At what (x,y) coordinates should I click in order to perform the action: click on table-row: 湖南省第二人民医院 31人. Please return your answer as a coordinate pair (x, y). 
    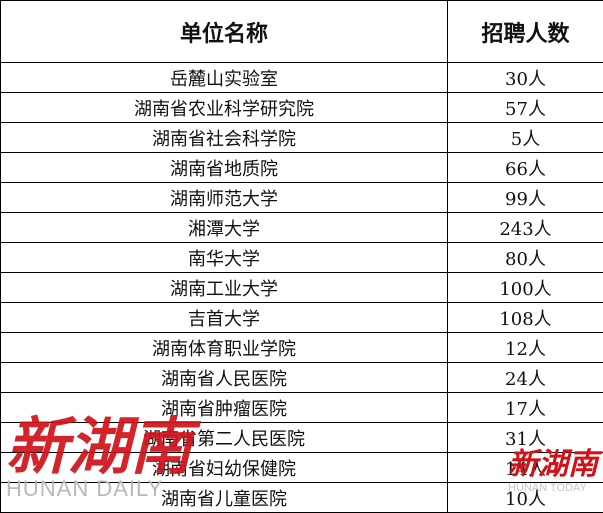
    Looking at the image, I should click on (301, 437).